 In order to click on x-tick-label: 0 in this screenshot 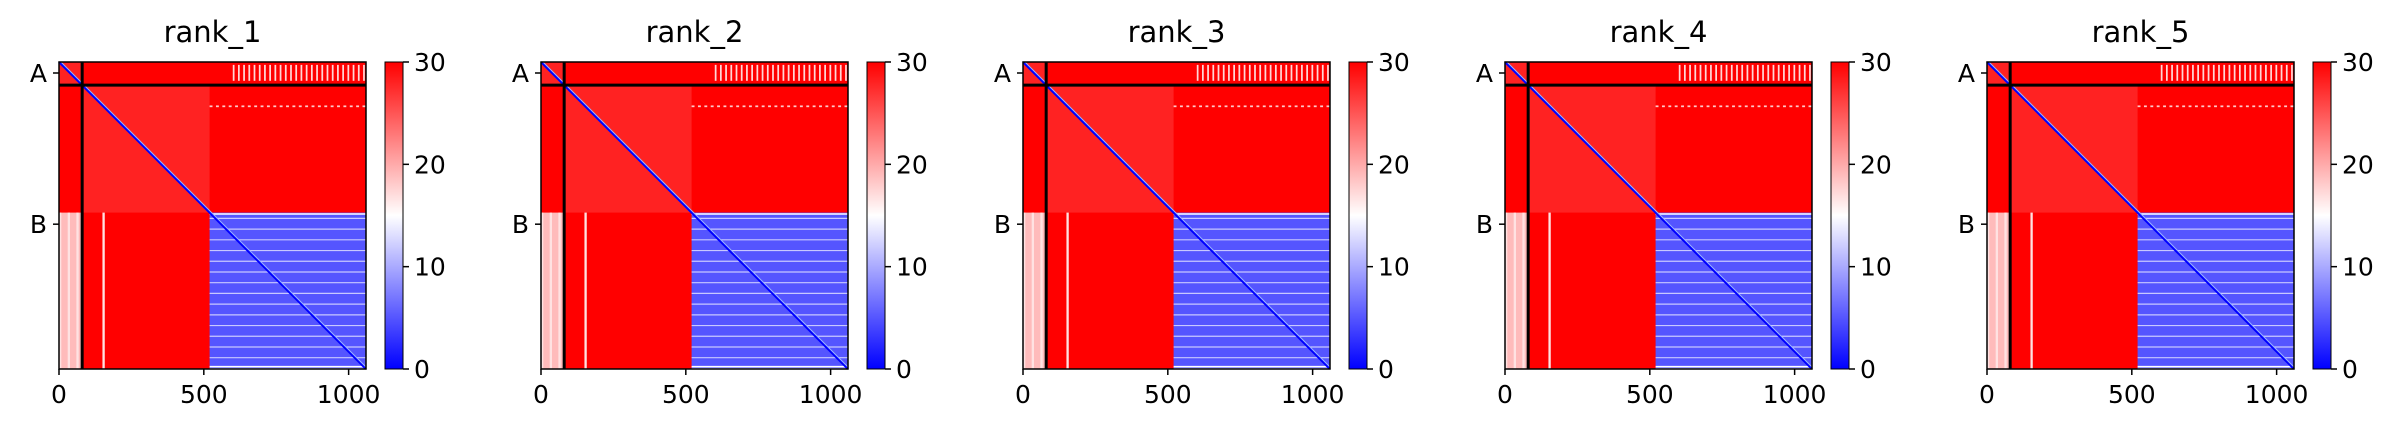, I will do `click(1023, 394)`.